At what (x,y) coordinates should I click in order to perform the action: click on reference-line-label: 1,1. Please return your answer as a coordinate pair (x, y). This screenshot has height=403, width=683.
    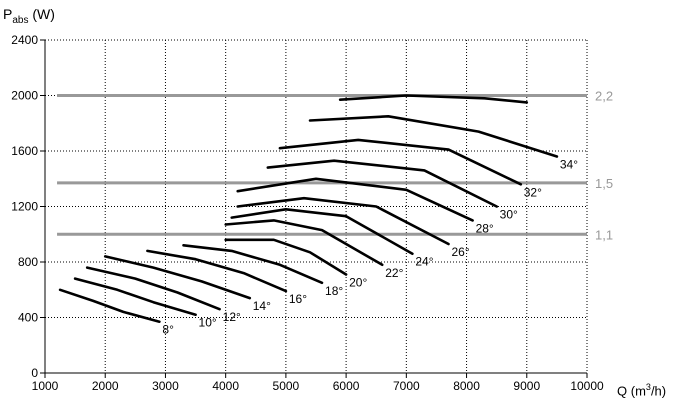
    Looking at the image, I should click on (604, 234).